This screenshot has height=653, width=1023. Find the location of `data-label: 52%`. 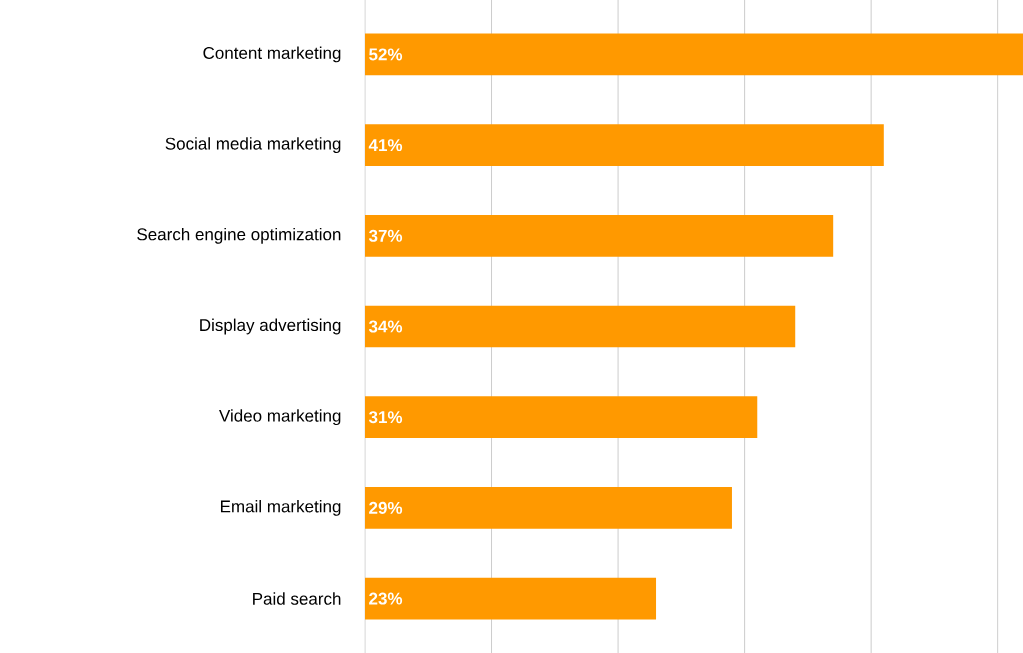

data-label: 52% is located at coordinates (386, 54).